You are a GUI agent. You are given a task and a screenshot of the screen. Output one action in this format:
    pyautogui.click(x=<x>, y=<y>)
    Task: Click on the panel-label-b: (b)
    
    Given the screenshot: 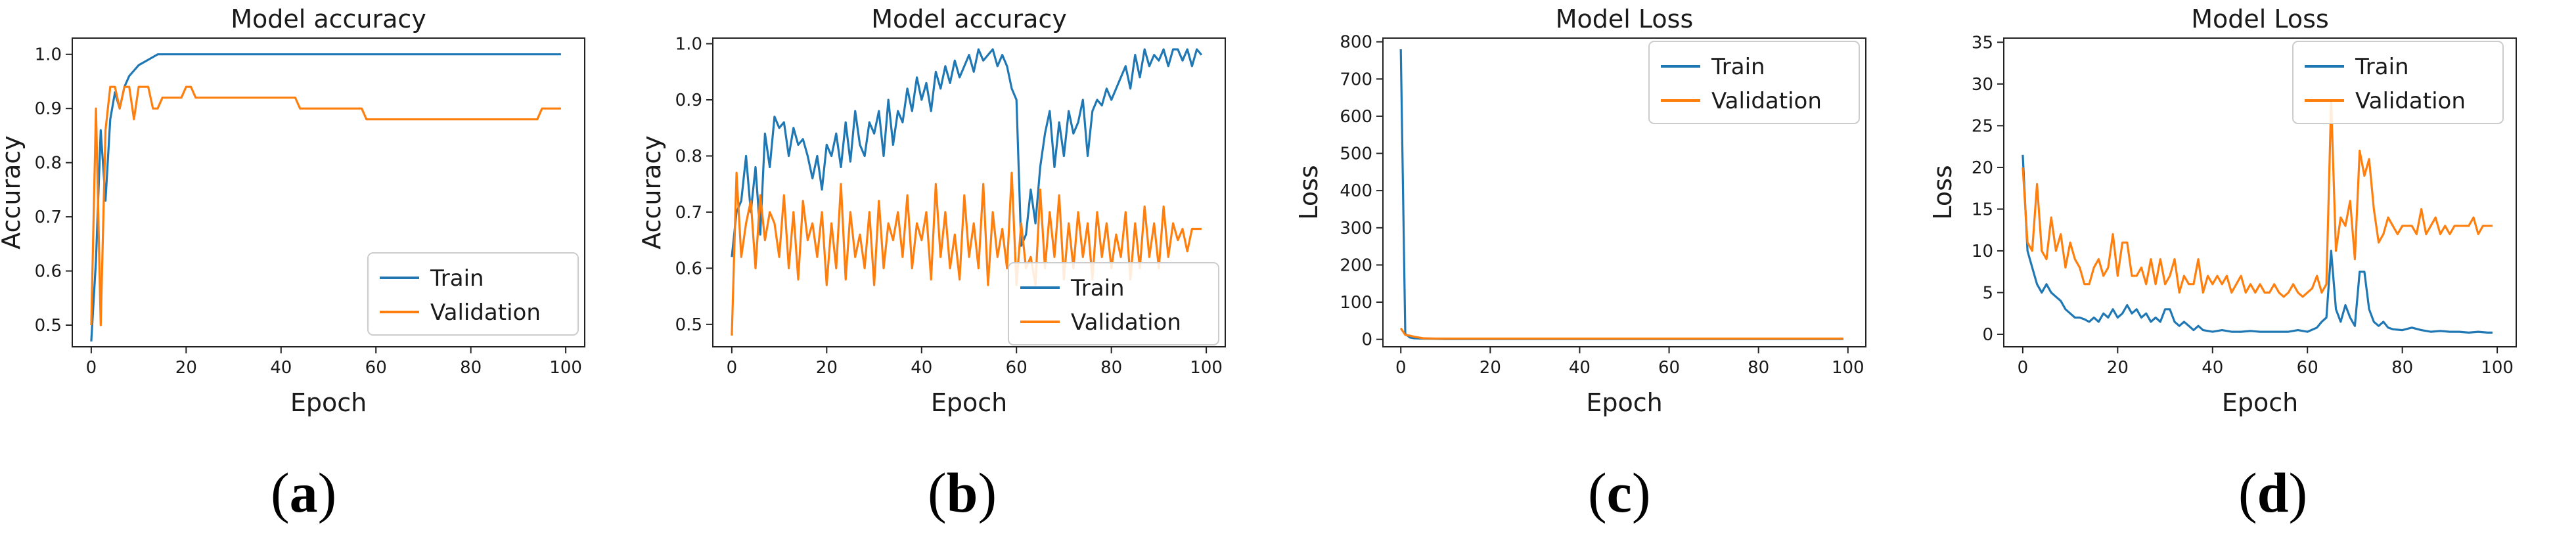 What is the action you would take?
    pyautogui.click(x=962, y=492)
    